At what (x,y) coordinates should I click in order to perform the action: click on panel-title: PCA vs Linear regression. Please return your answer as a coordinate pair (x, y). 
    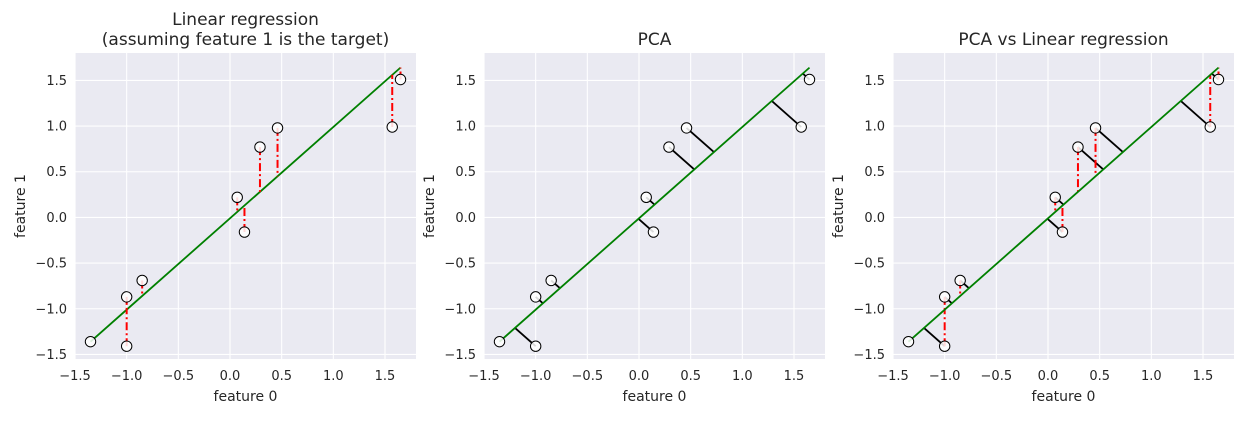
    Looking at the image, I should click on (1063, 40).